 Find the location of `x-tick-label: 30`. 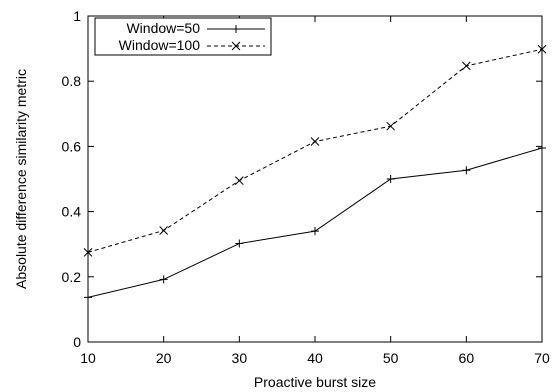

x-tick-label: 30 is located at coordinates (240, 358).